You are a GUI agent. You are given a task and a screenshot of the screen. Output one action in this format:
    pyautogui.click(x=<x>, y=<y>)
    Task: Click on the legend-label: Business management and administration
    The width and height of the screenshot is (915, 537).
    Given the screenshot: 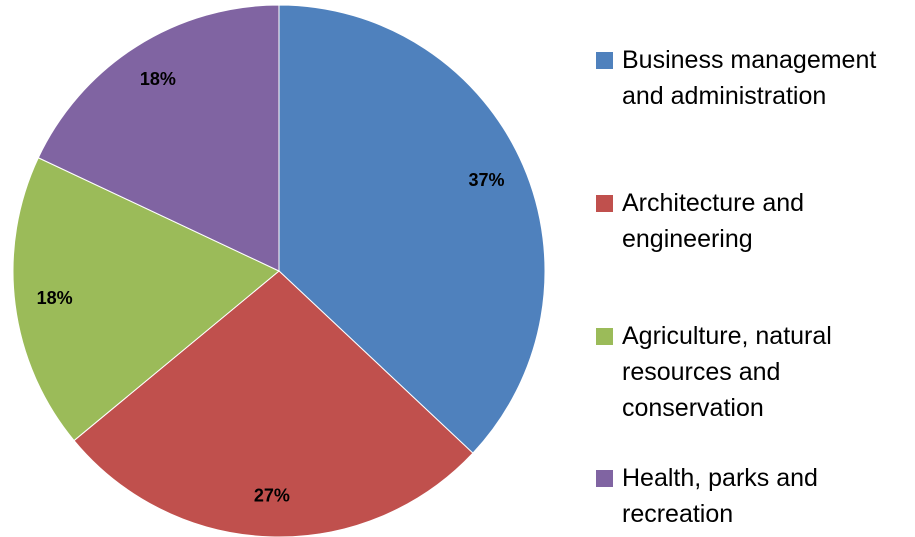 What is the action you would take?
    pyautogui.click(x=749, y=78)
    